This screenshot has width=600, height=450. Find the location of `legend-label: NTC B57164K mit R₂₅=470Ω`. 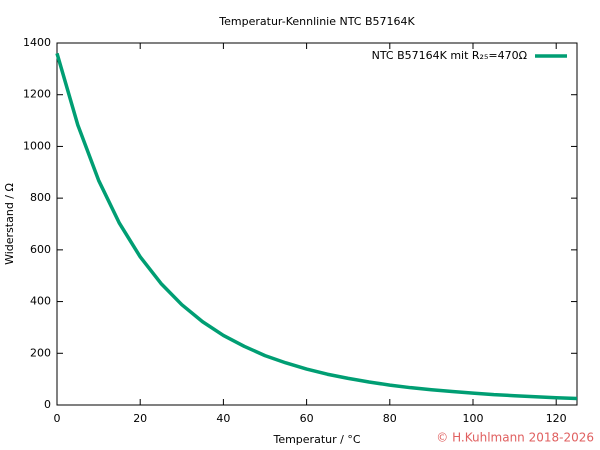

legend-label: NTC B57164K mit R₂₅=470Ω is located at coordinates (449, 55).